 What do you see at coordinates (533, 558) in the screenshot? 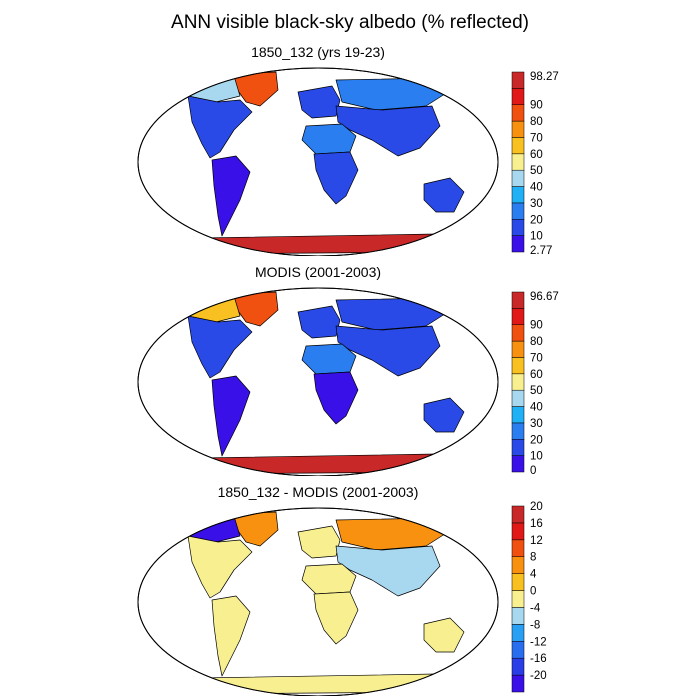
I see `colorbar-tick-label: 8` at bounding box center [533, 558].